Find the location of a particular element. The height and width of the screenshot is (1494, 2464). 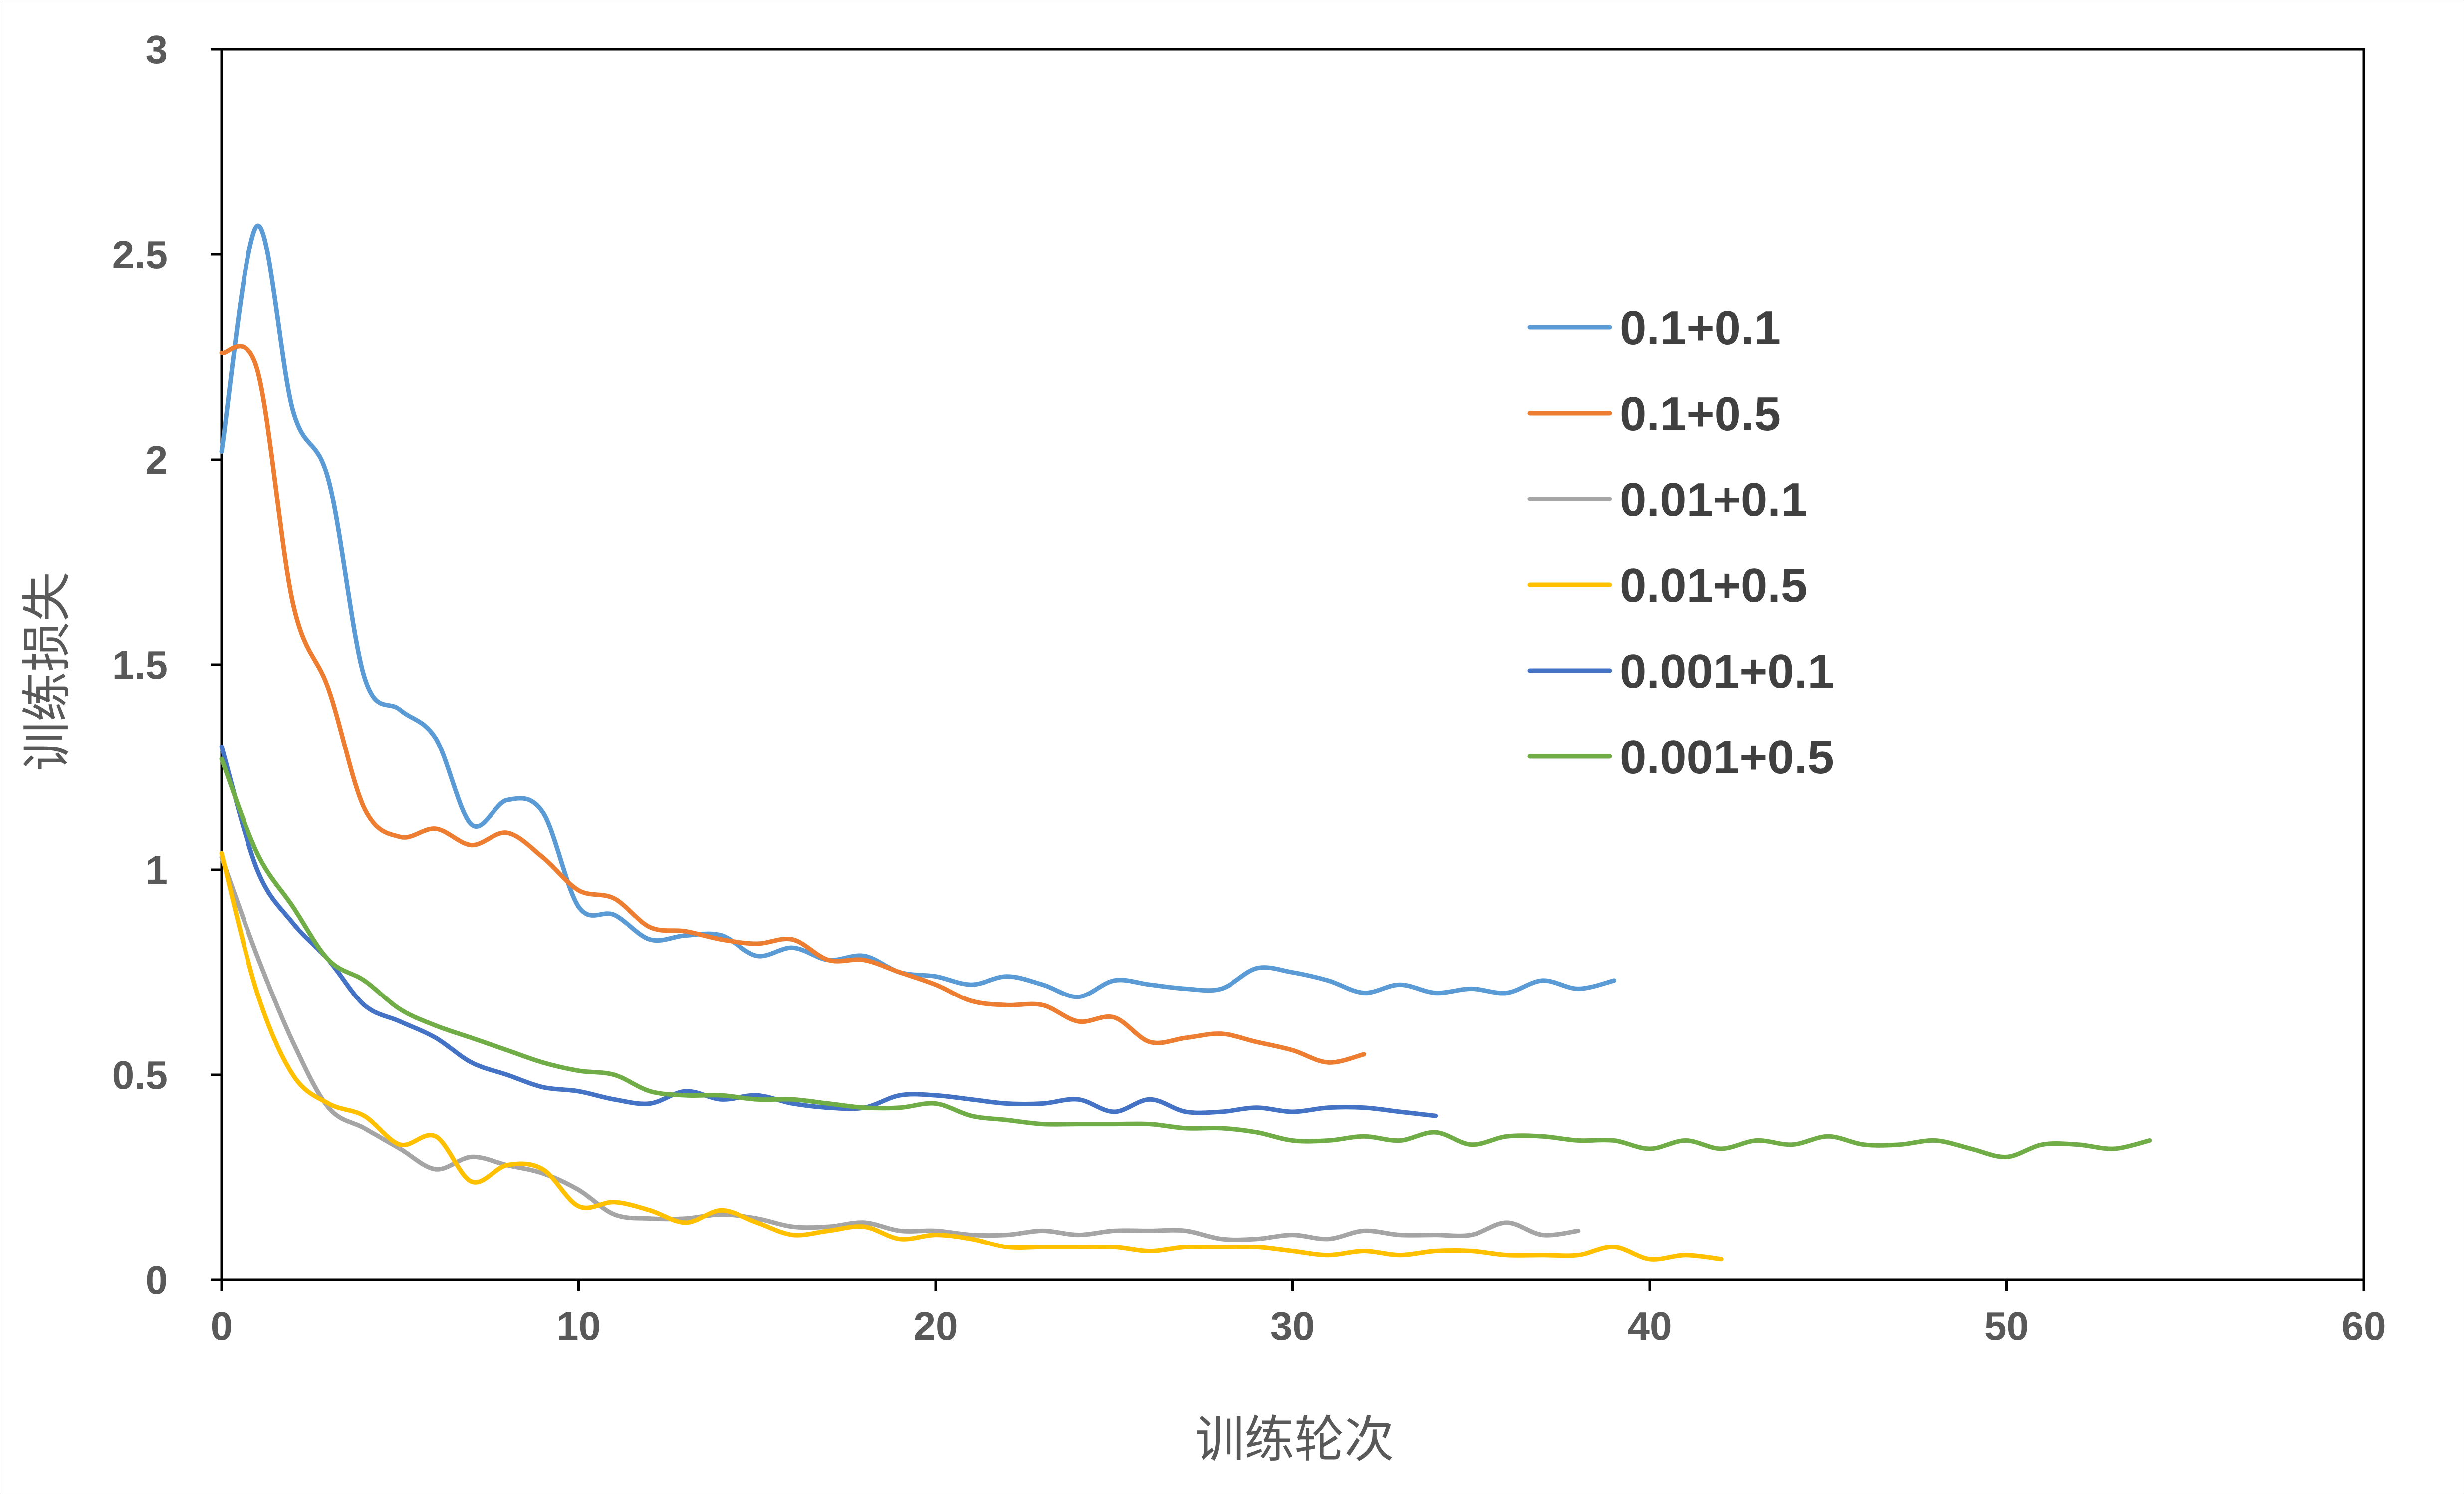

x-tick-label: 60 is located at coordinates (2364, 1326).